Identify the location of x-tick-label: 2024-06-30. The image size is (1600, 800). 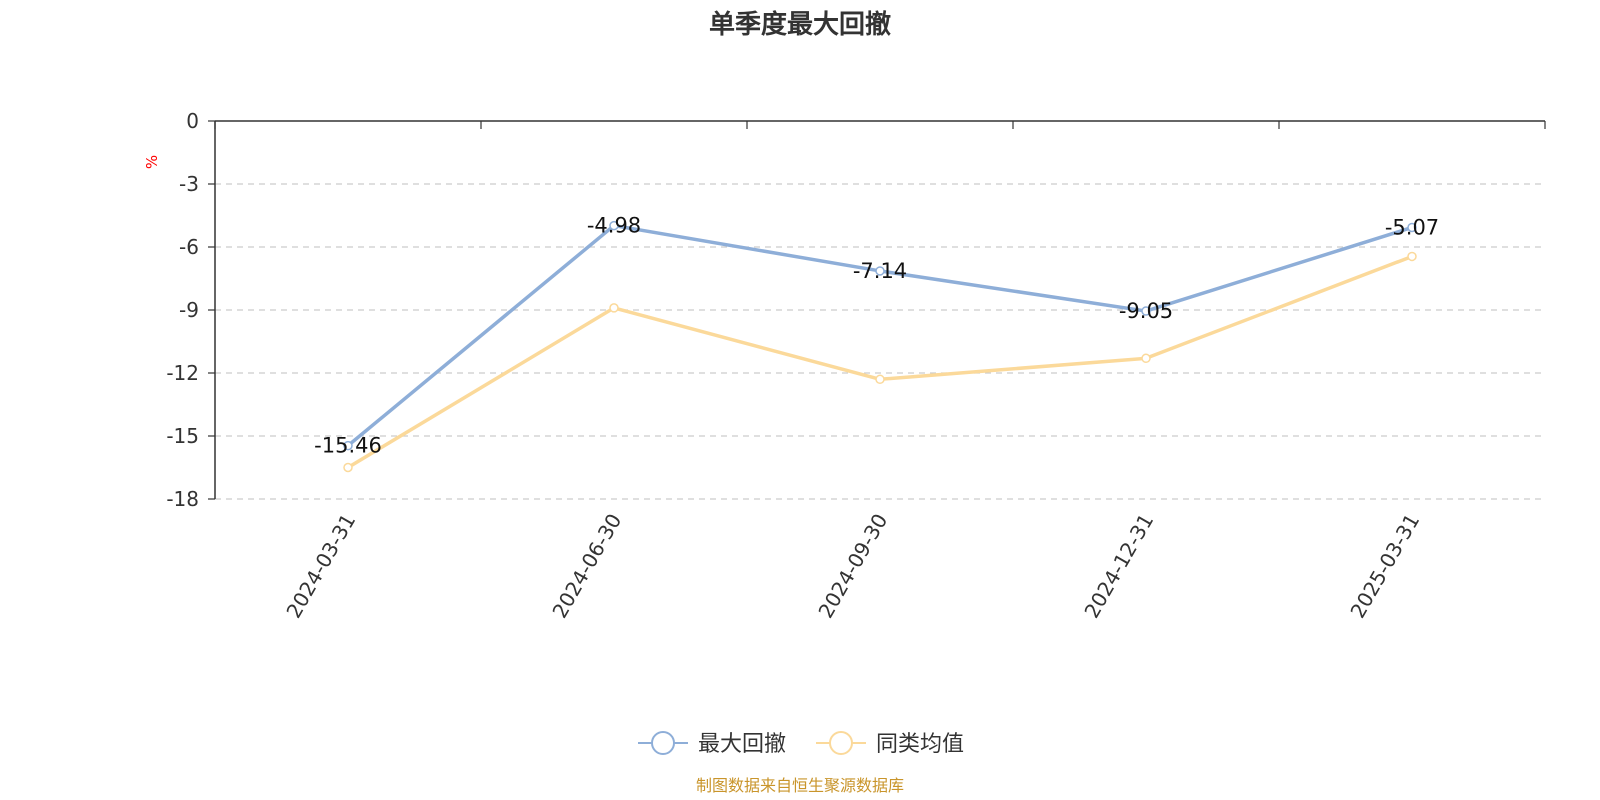
(586, 566).